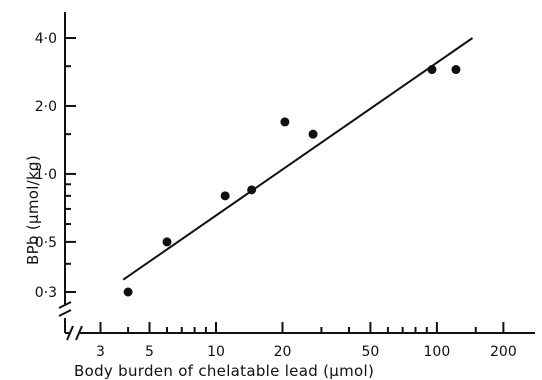 This screenshot has height=380, width=542. What do you see at coordinates (46, 175) in the screenshot?
I see `y-tick-label: 1·0` at bounding box center [46, 175].